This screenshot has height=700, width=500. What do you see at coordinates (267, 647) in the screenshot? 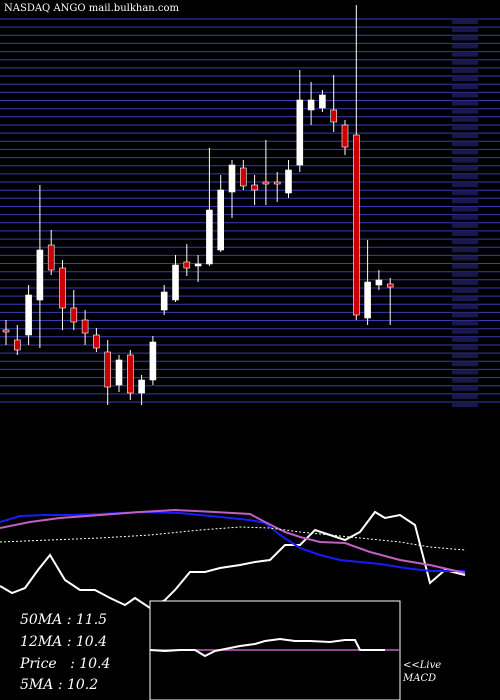
I see `macd-line` at bounding box center [267, 647].